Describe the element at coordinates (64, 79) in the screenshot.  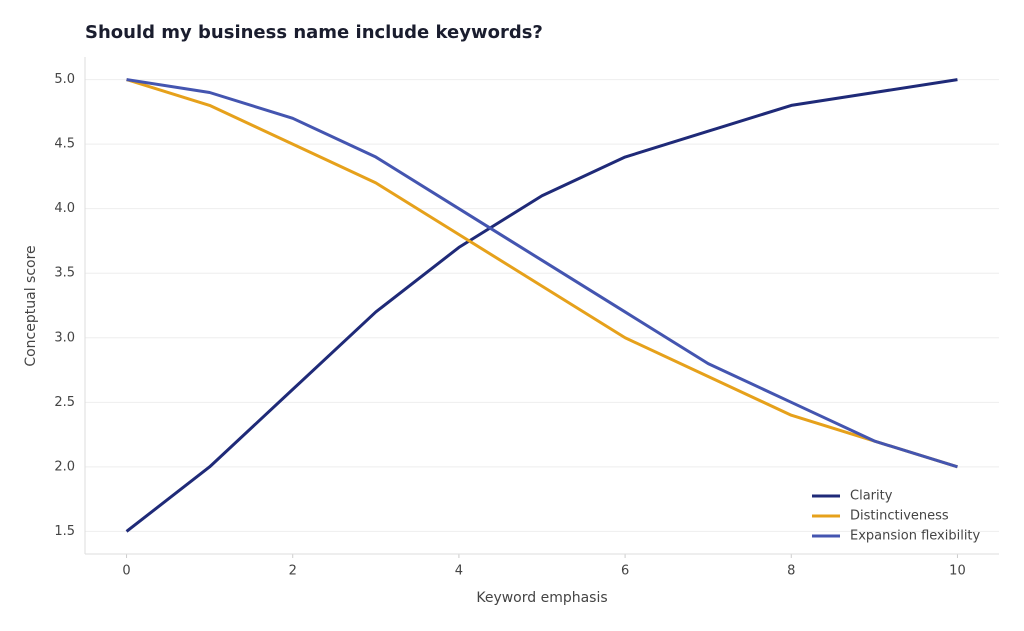
I see `y-tick-label: 5.0` at that location.